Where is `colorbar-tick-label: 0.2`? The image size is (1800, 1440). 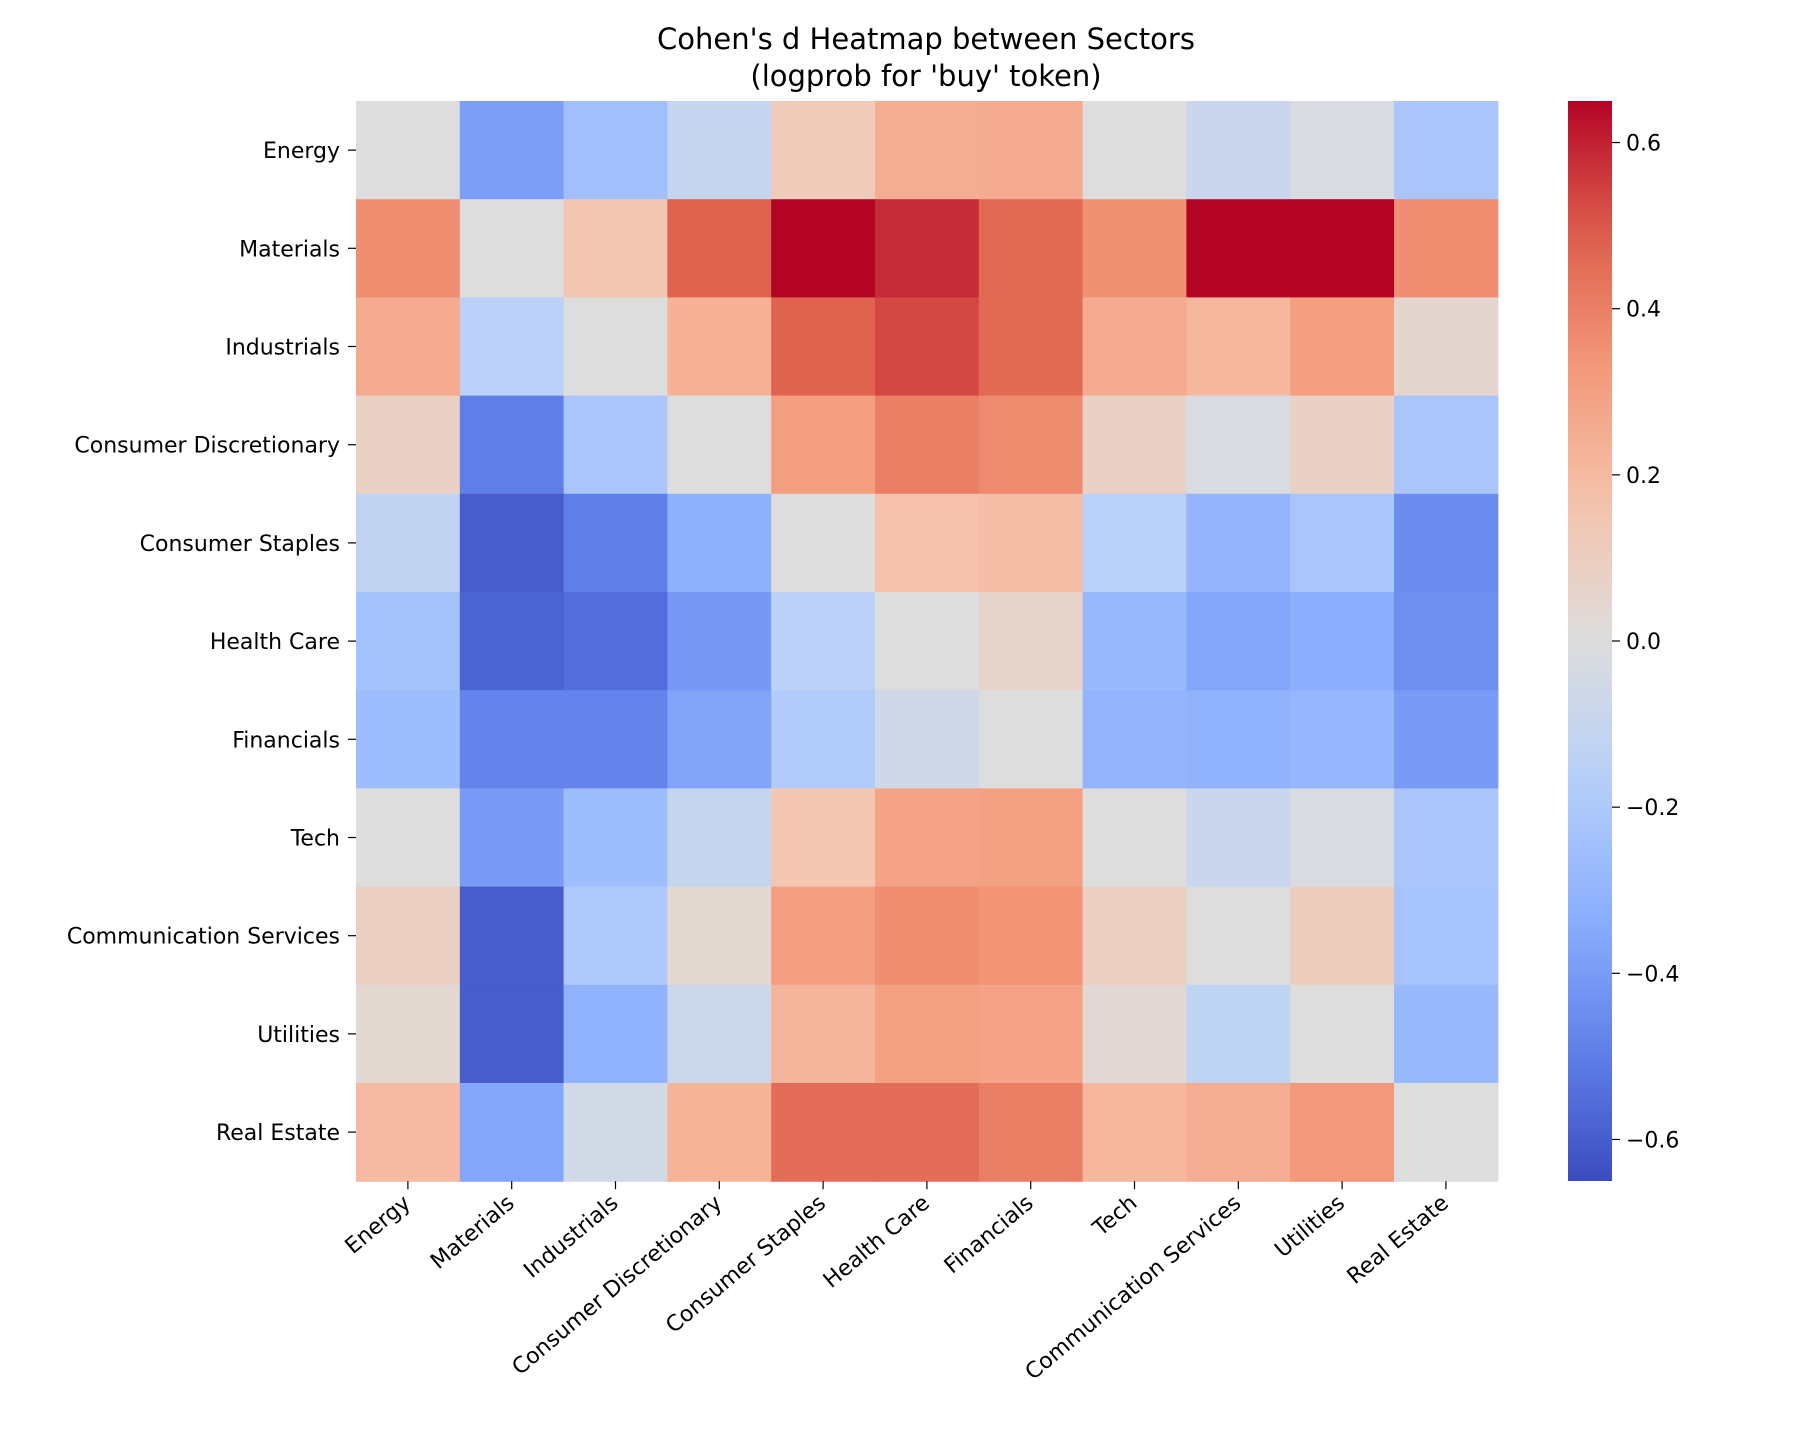
colorbar-tick-label: 0.2 is located at coordinates (1643, 476).